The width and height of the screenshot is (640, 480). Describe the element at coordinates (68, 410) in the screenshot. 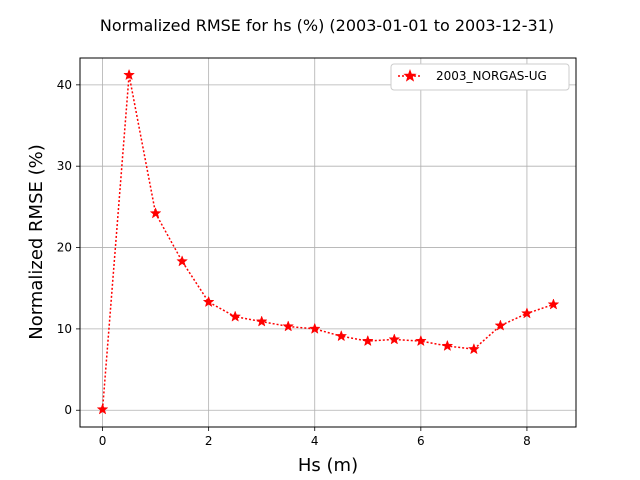

I see `y-tick-label: 0` at that location.